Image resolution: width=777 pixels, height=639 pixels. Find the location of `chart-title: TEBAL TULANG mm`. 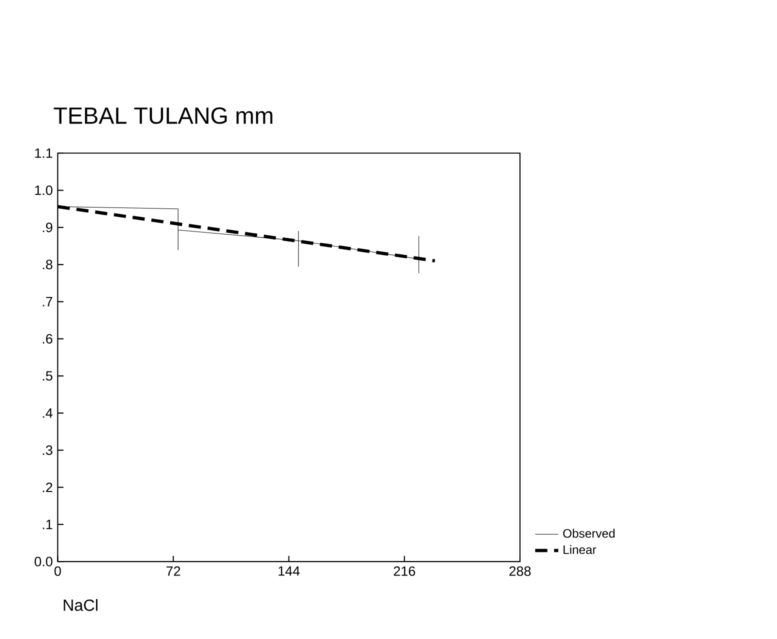

chart-title: TEBAL TULANG mm is located at coordinates (163, 116).